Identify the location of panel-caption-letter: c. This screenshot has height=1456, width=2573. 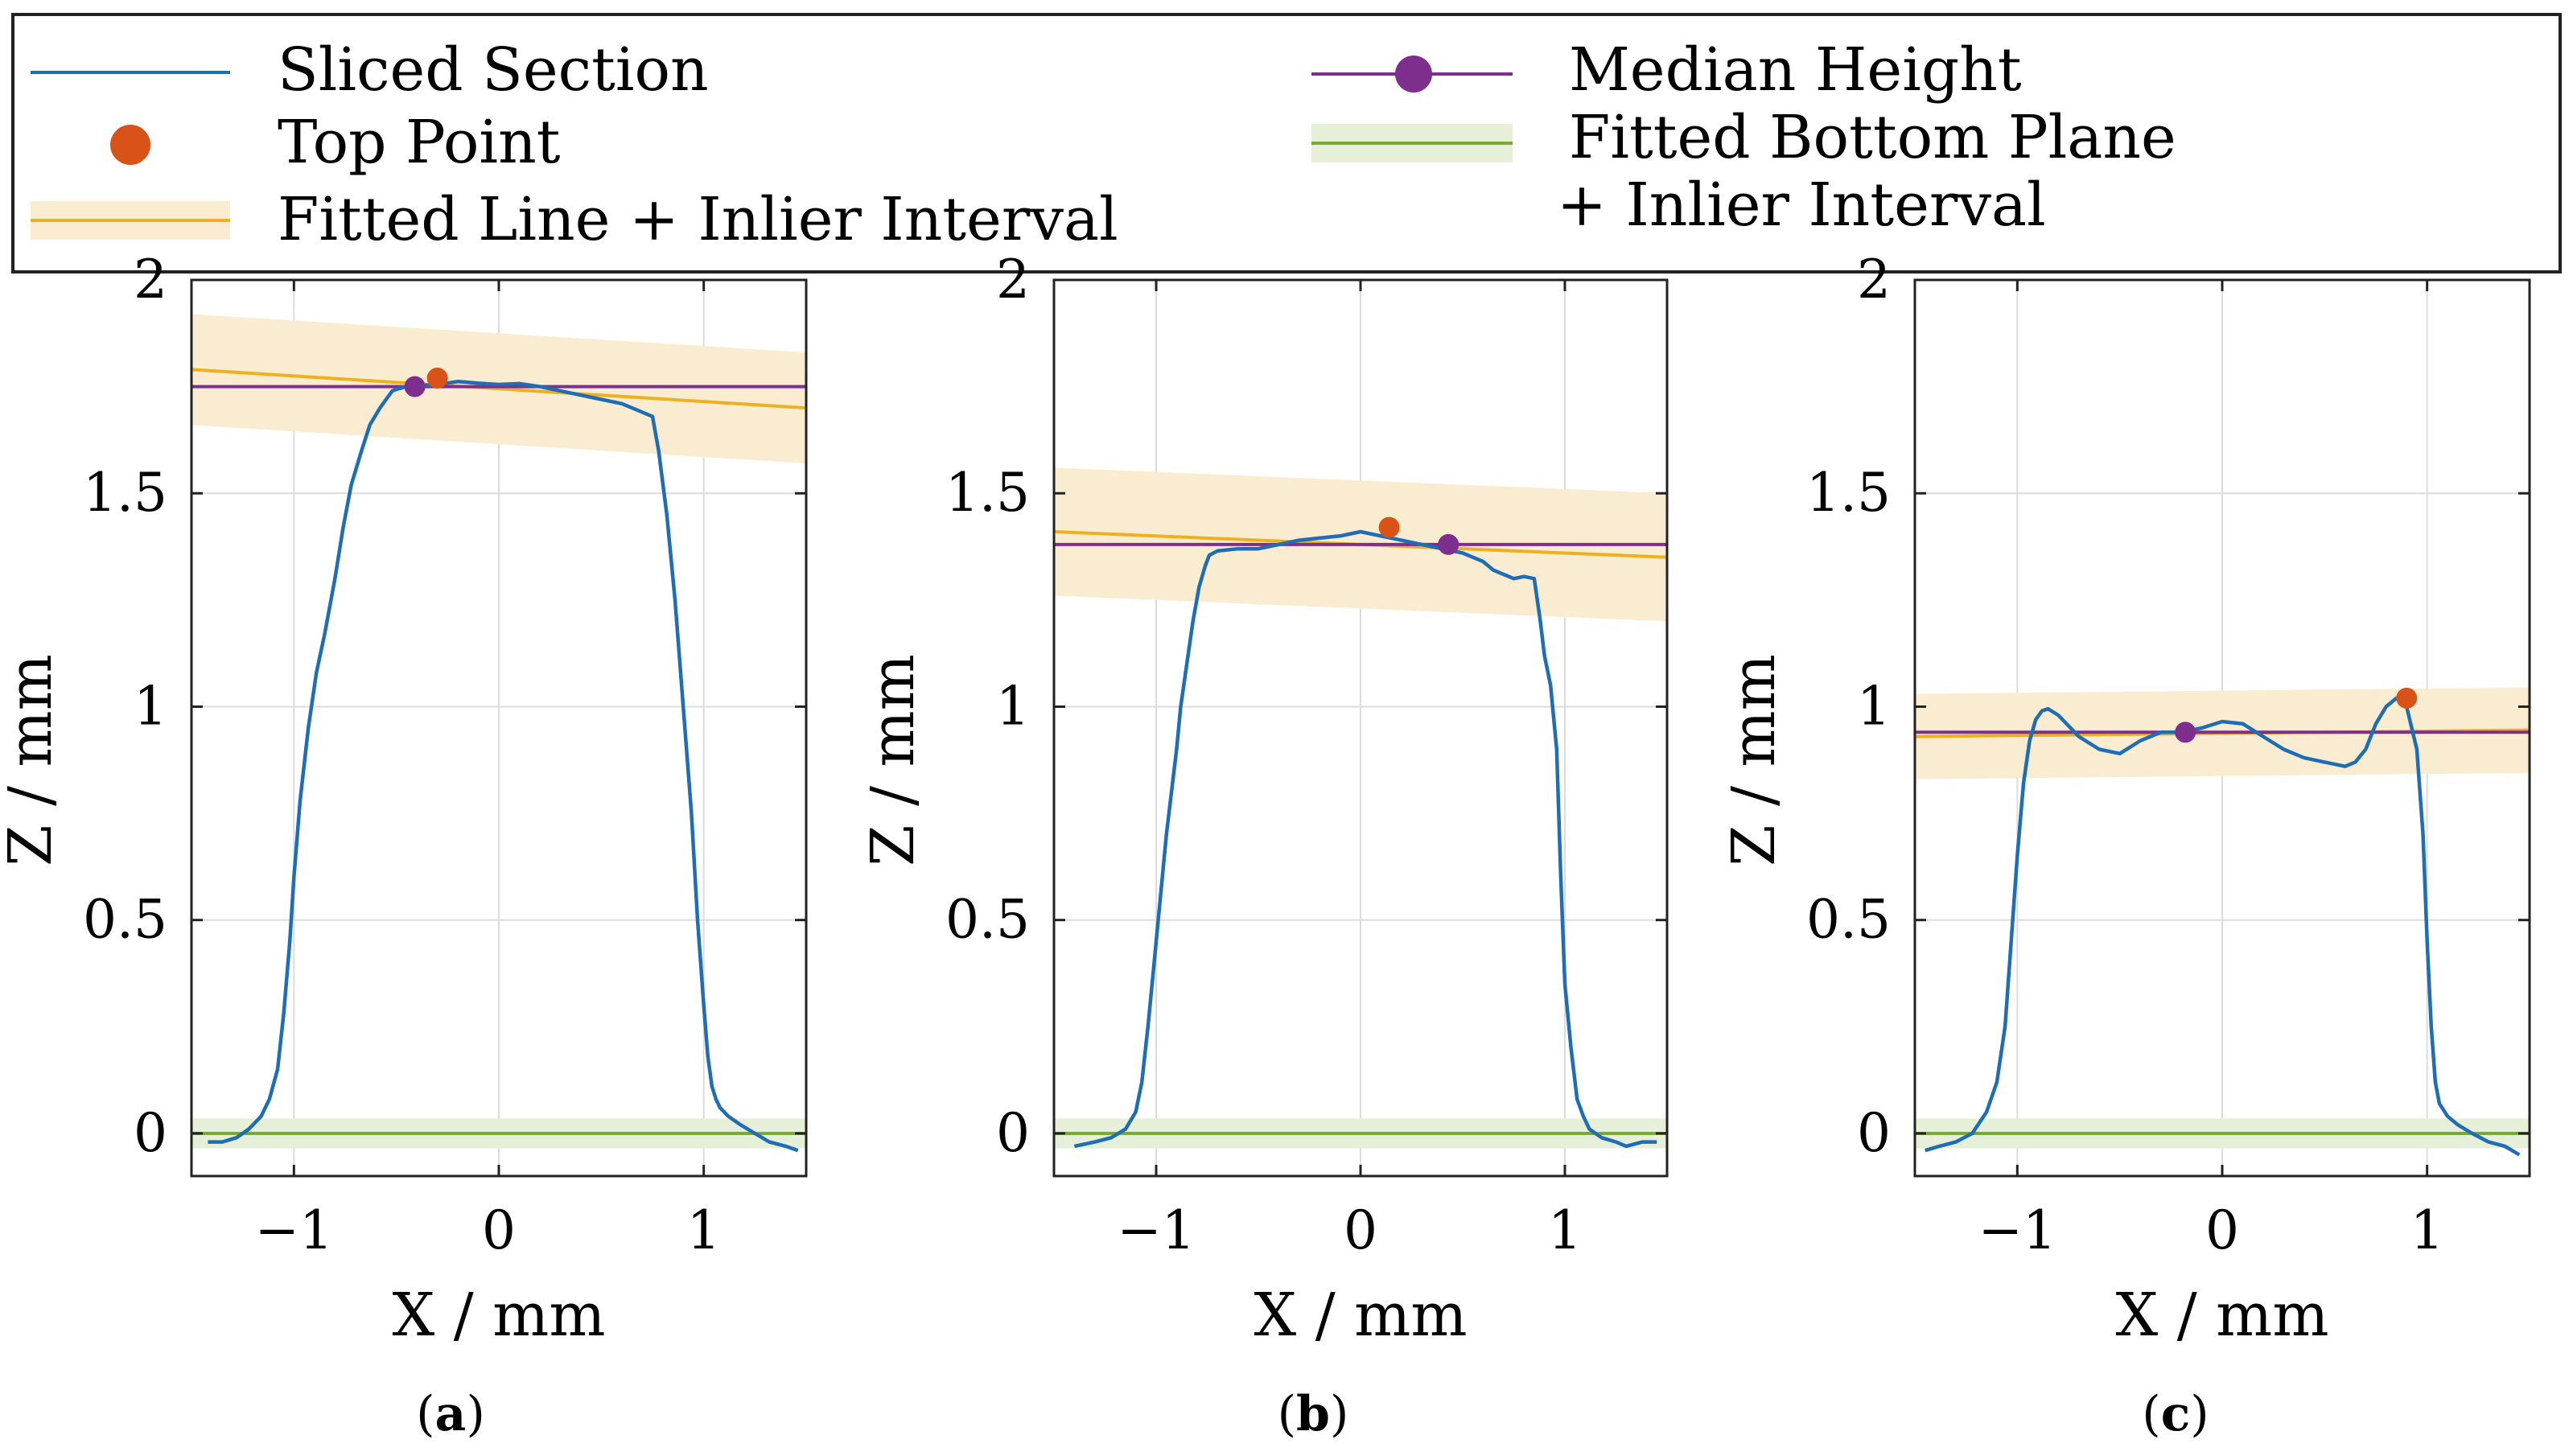
(2176, 1414).